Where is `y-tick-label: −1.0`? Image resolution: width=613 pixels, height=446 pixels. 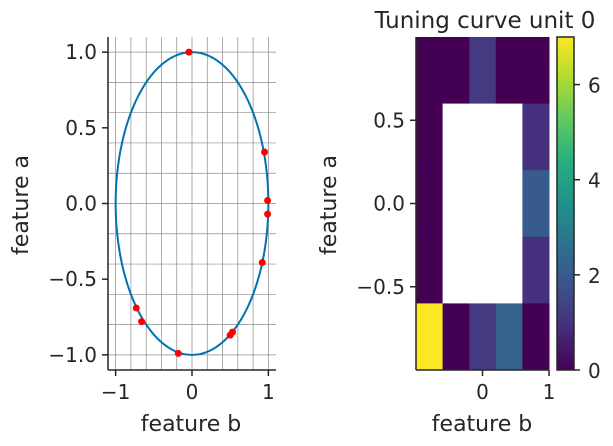
y-tick-label: −1.0 is located at coordinates (72, 355).